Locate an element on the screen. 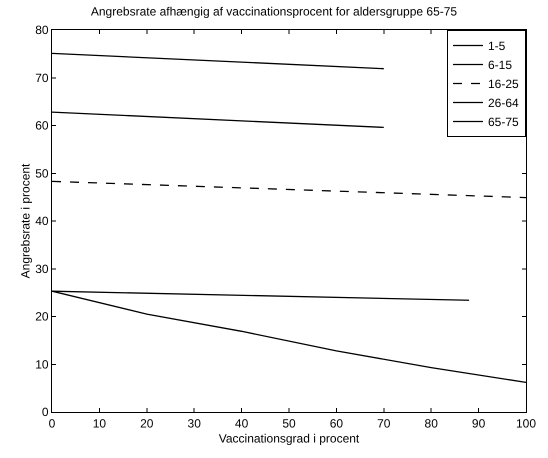 The width and height of the screenshot is (548, 458). x-tick-label: 70 is located at coordinates (384, 423).